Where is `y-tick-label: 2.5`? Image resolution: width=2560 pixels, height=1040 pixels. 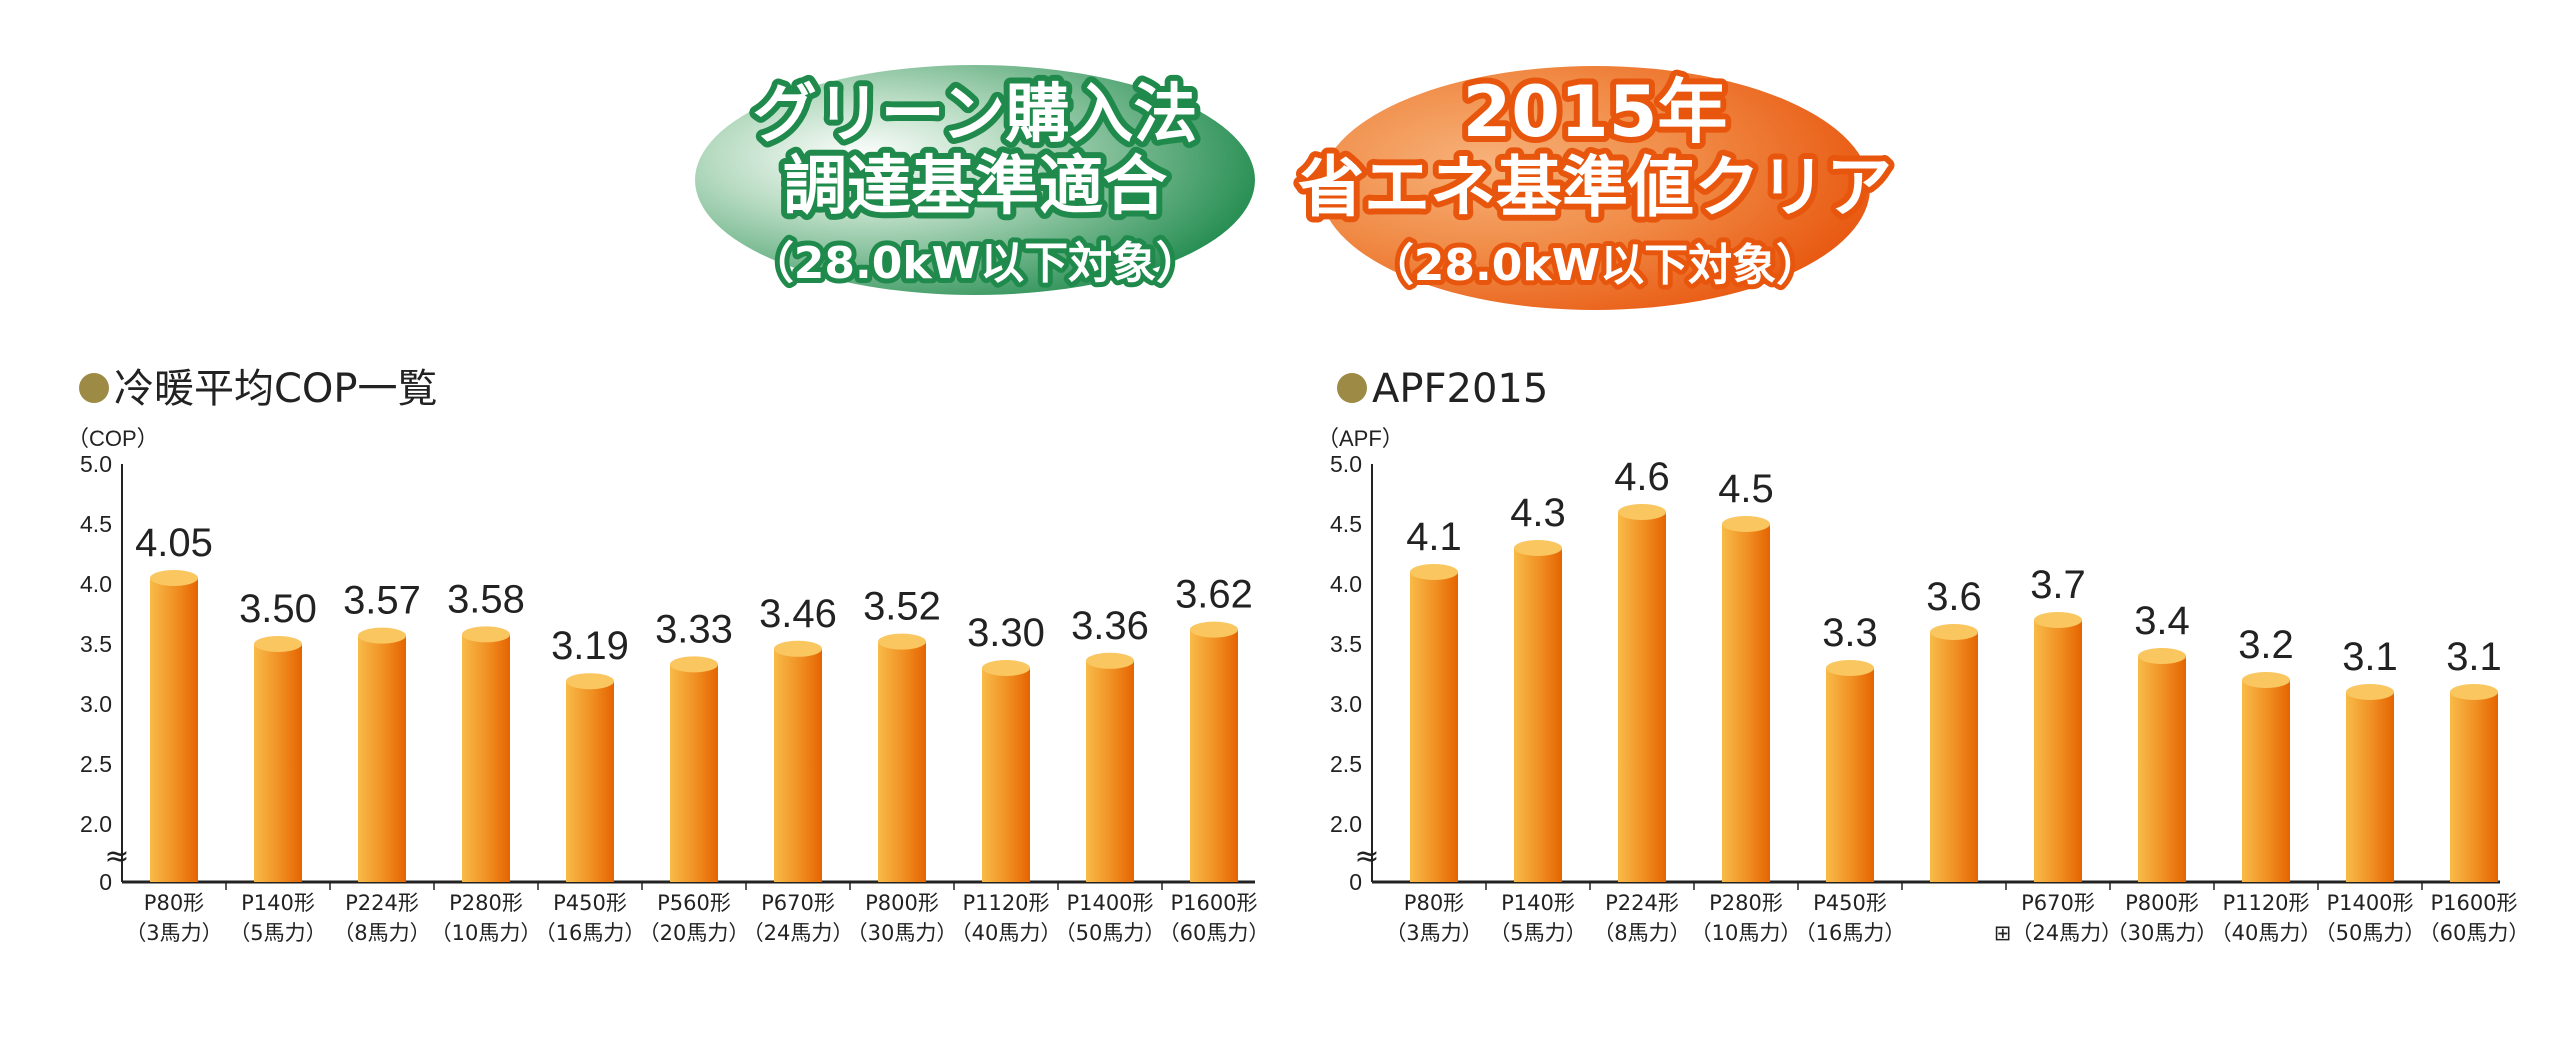 y-tick-label: 2.5 is located at coordinates (1346, 764).